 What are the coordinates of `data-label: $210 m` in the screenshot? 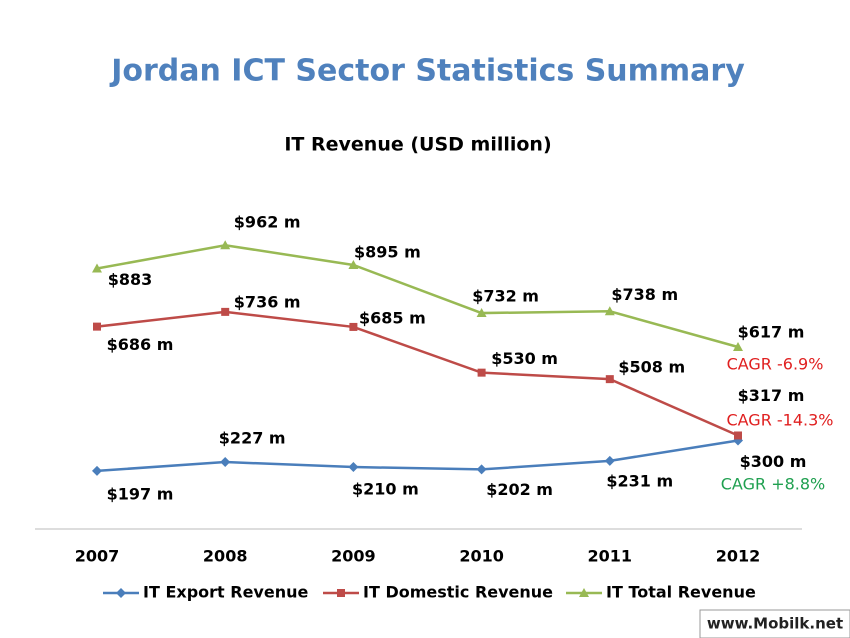 It's located at (385, 489).